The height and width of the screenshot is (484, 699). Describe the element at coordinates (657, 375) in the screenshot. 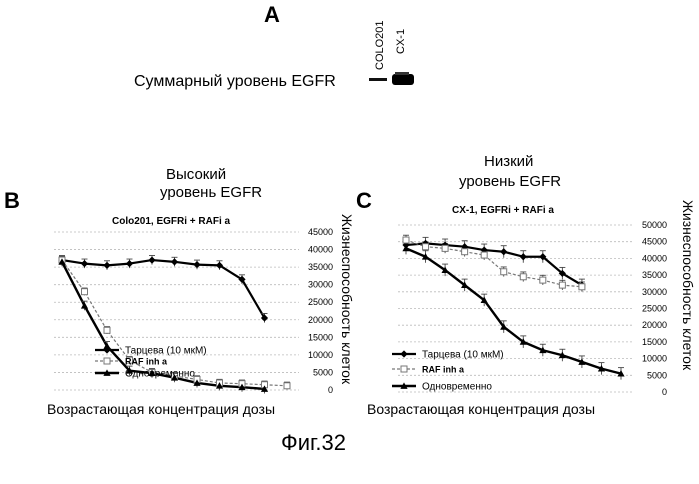

I see `cx1-ytick-label: 5000` at that location.